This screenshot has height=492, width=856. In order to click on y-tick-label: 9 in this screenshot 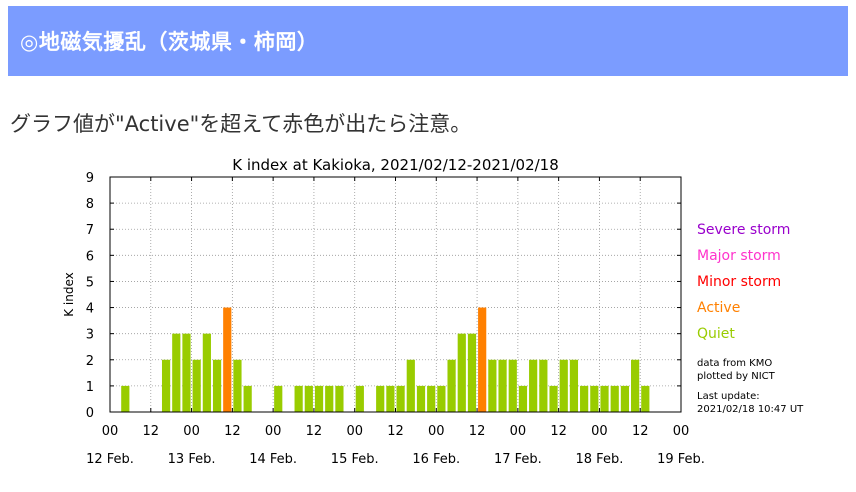, I will do `click(90, 178)`.